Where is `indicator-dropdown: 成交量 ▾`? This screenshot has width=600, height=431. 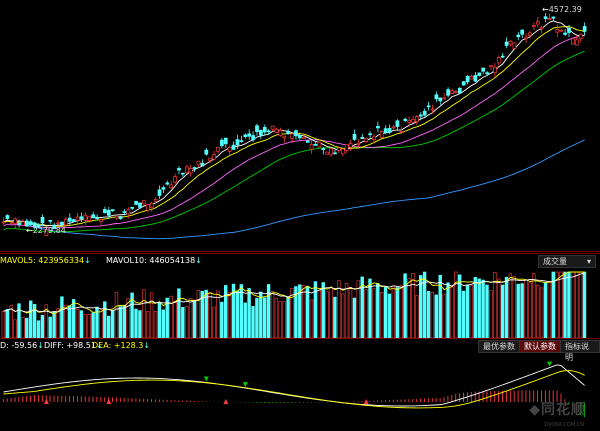 indicator-dropdown: 成交量 ▾ is located at coordinates (567, 261).